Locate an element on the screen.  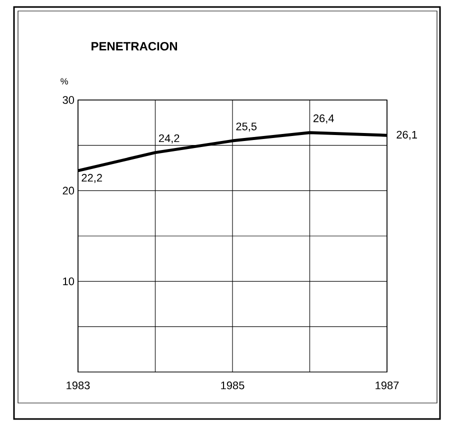
y-tick-label: 30 is located at coordinates (68, 100).